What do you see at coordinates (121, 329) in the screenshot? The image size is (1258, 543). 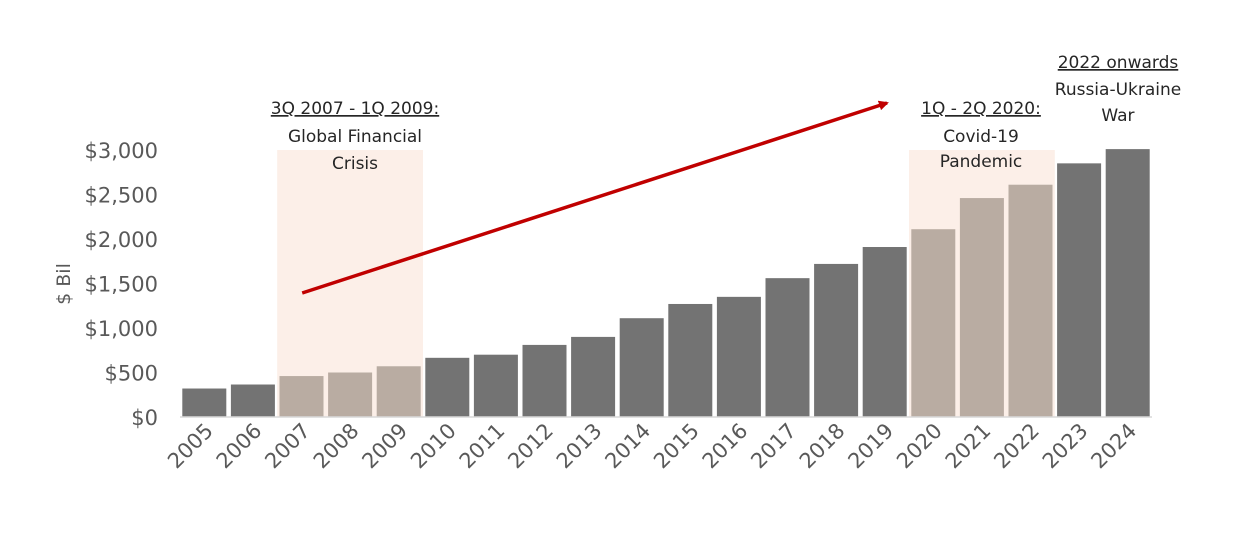 I see `y-tick-label: $1,000` at bounding box center [121, 329].